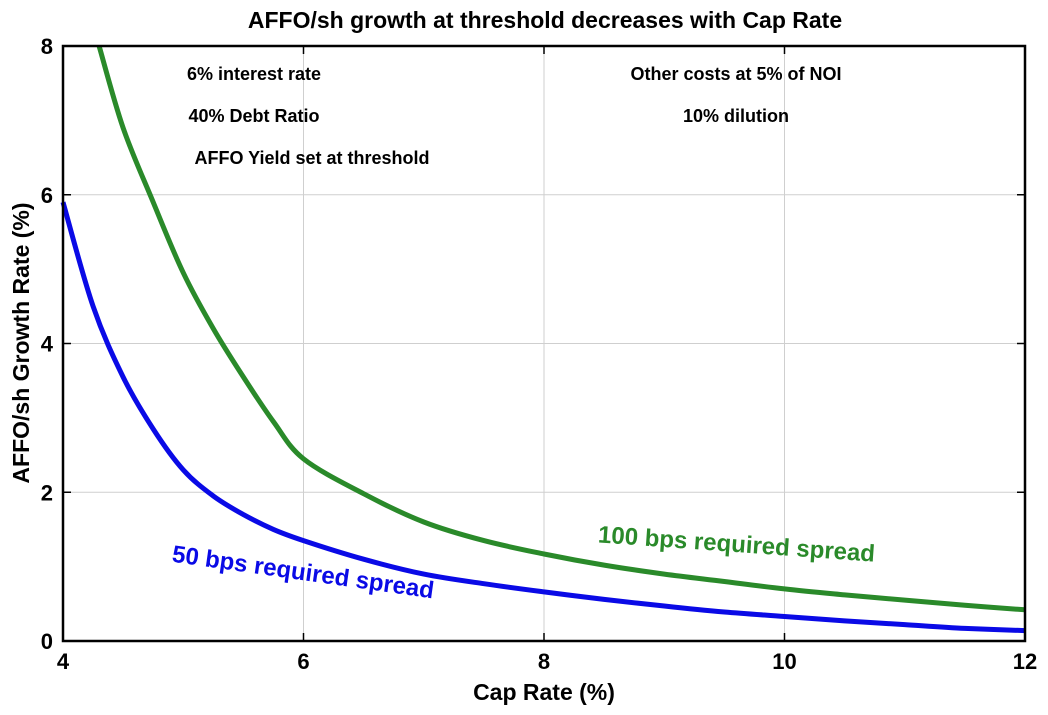 This screenshot has height=715, width=1048. What do you see at coordinates (47, 344) in the screenshot?
I see `y-tick-label: 4` at bounding box center [47, 344].